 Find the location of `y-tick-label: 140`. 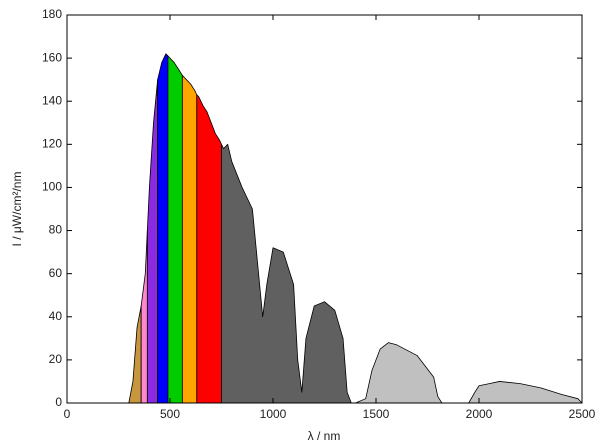

y-tick-label: 140 is located at coordinates (52, 100).